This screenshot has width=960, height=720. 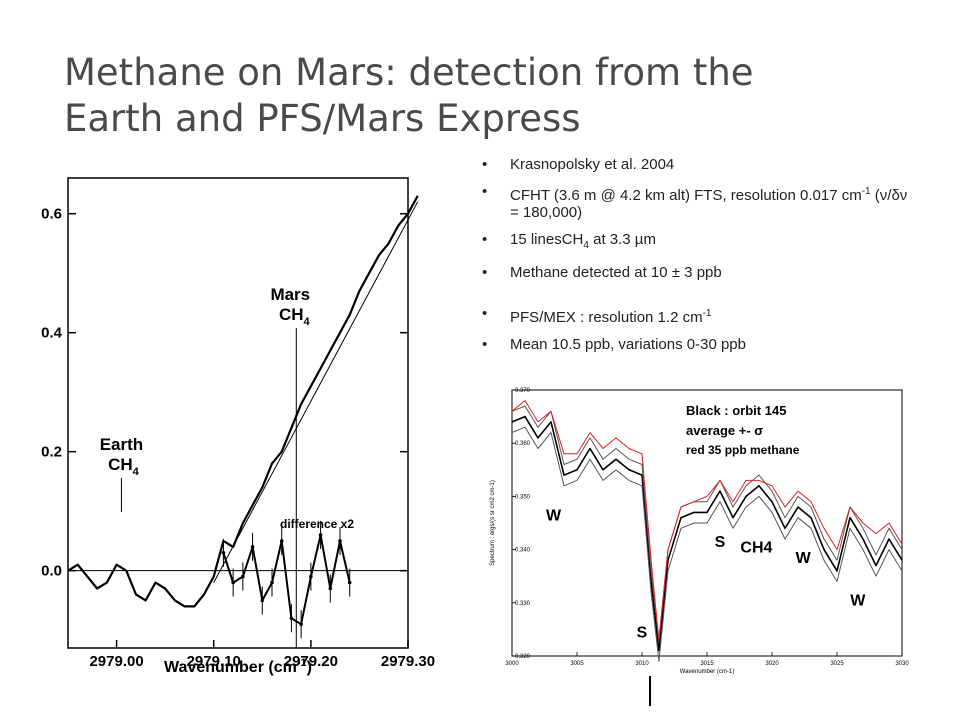 I want to click on bullet-subscript: 4, so click(x=586, y=245).